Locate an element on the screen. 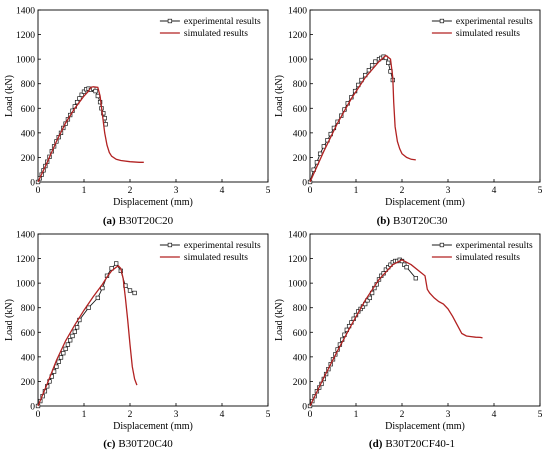 This screenshot has width=550, height=453. caption-tag: (a) is located at coordinates (109, 221).